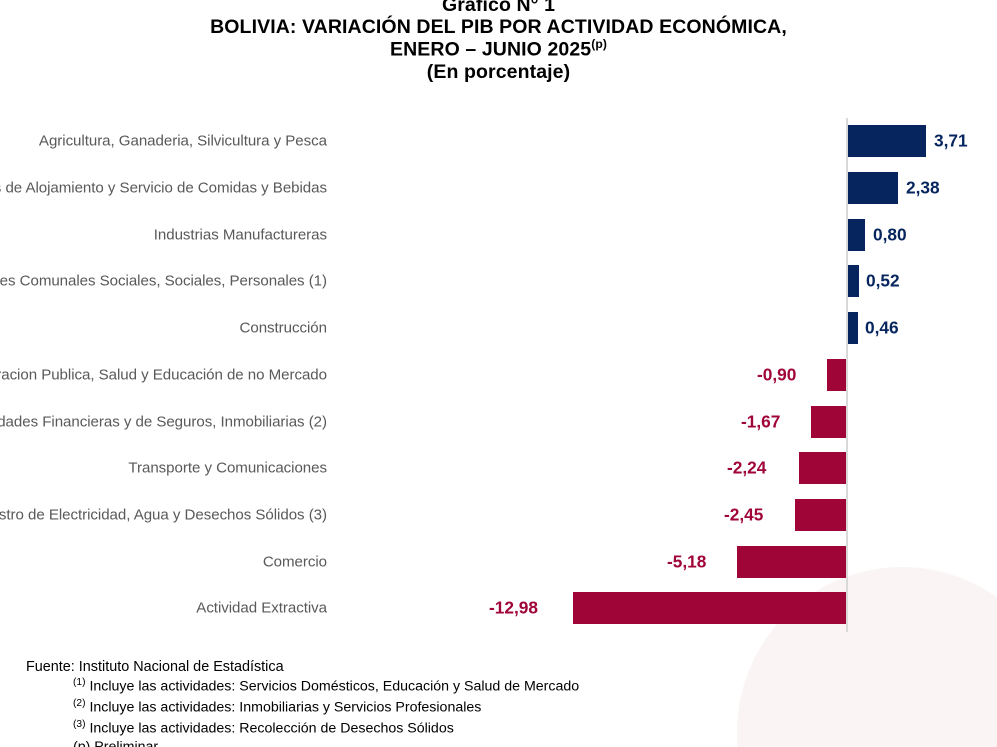 The height and width of the screenshot is (747, 997). I want to click on chart-row: Actividad Extractiva -12,98, so click(498, 608).